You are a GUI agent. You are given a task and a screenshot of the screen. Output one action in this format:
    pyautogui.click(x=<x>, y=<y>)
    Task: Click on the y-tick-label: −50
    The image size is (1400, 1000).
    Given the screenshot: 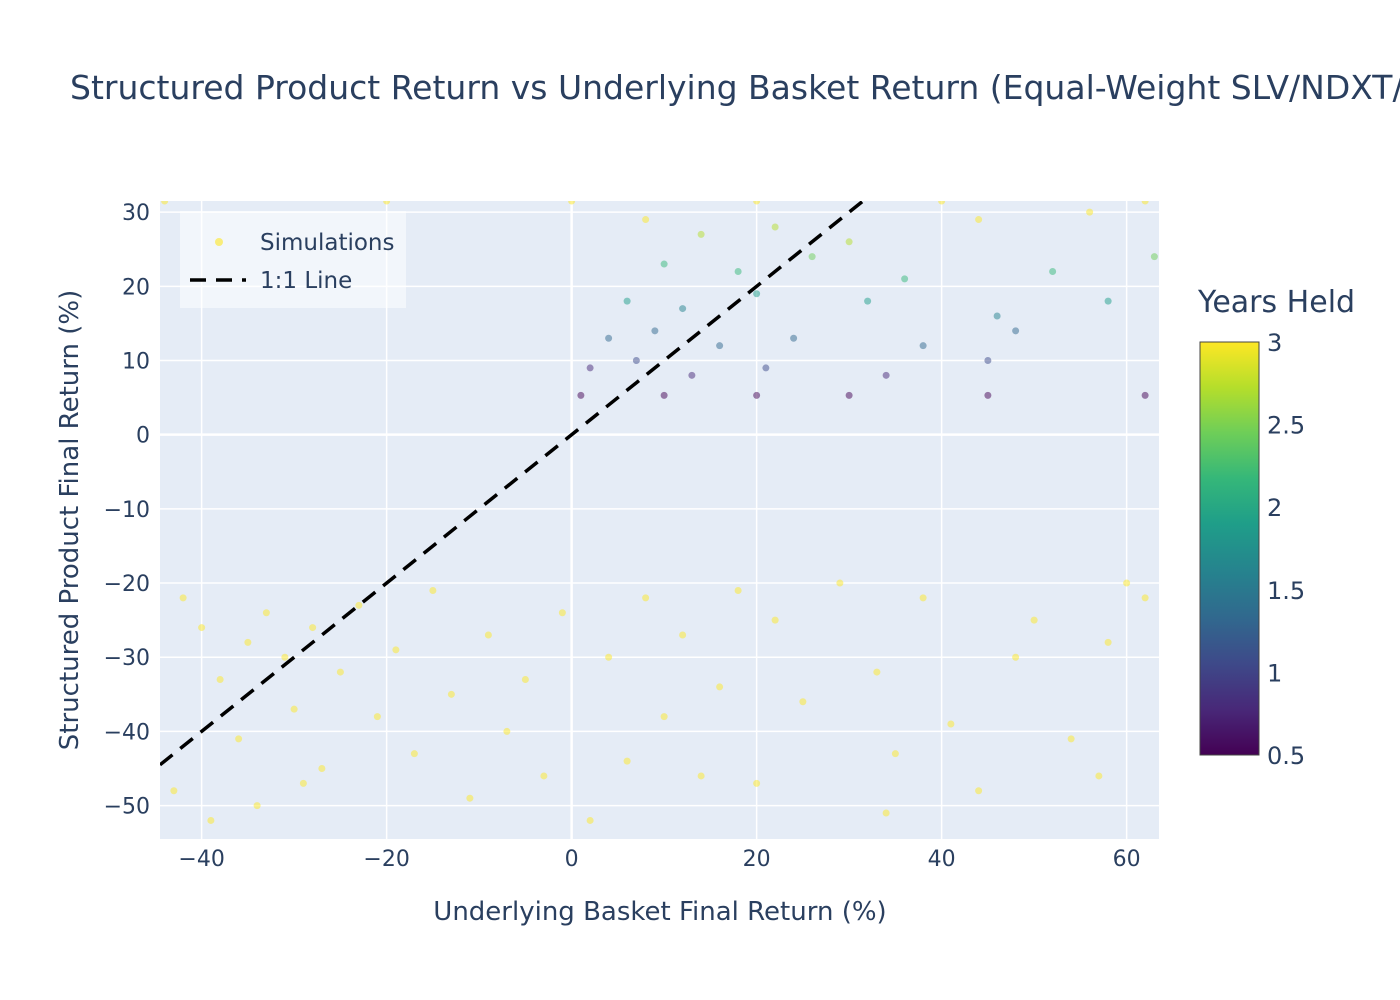 What is the action you would take?
    pyautogui.click(x=127, y=807)
    